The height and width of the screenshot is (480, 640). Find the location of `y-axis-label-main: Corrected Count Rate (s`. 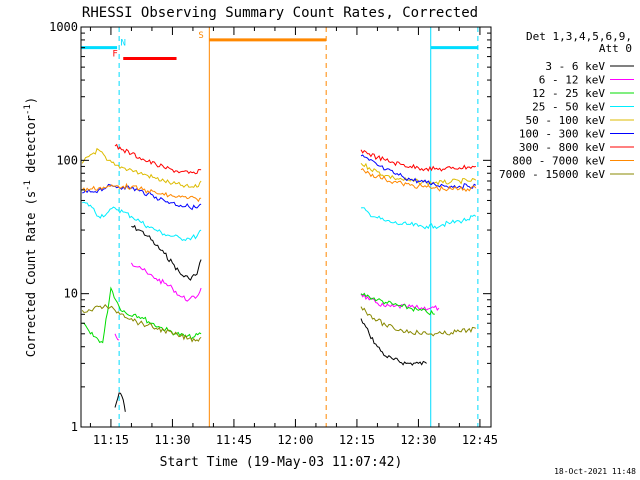

y-axis-label-main: Corrected Count Rate (s is located at coordinates (31, 274).